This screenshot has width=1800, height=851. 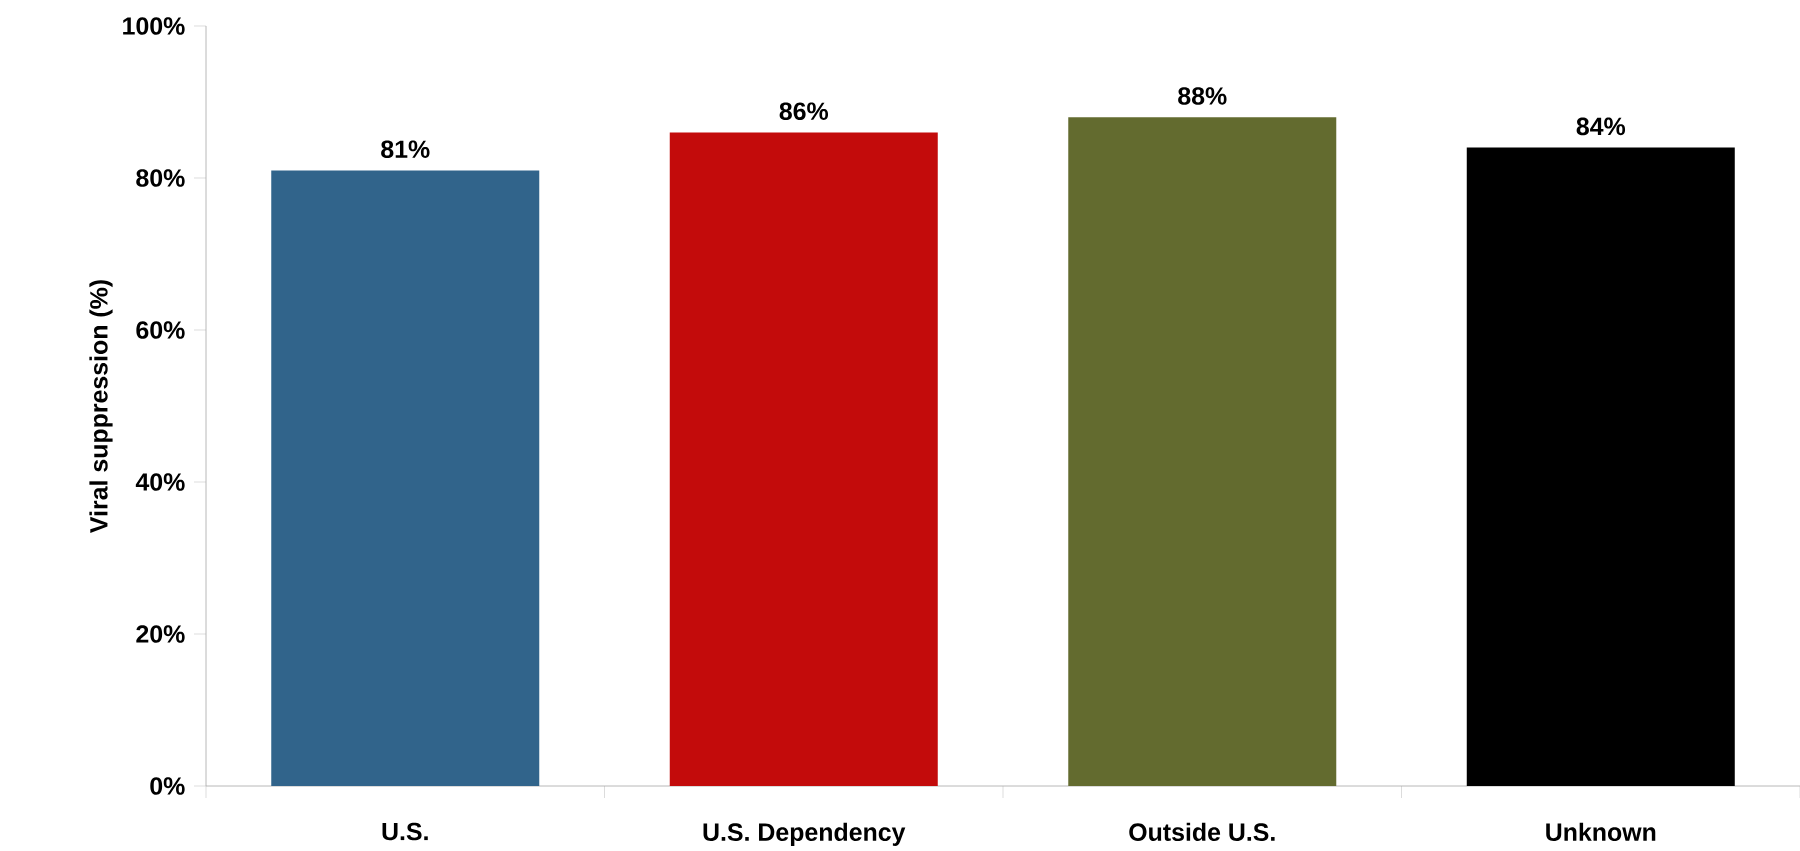 What do you see at coordinates (101, 406) in the screenshot?
I see `y-axis-title: Viral suppression (%)` at bounding box center [101, 406].